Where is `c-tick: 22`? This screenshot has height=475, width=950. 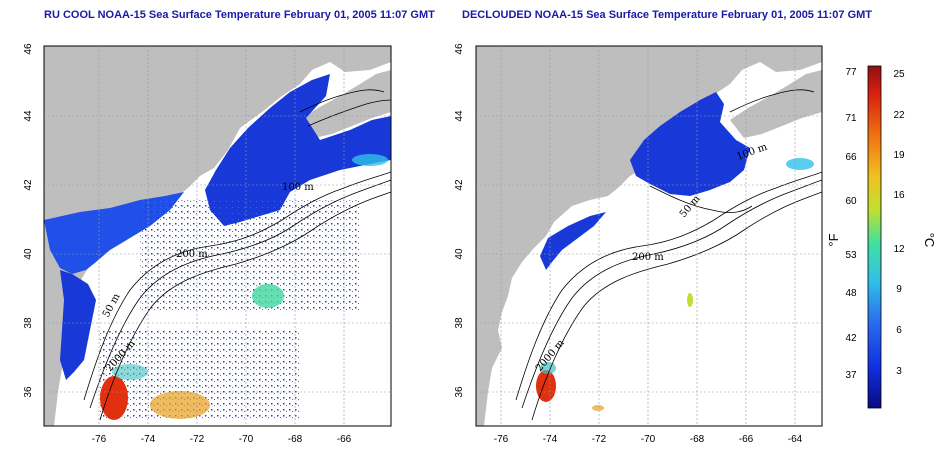 c-tick: 22 is located at coordinates (899, 115).